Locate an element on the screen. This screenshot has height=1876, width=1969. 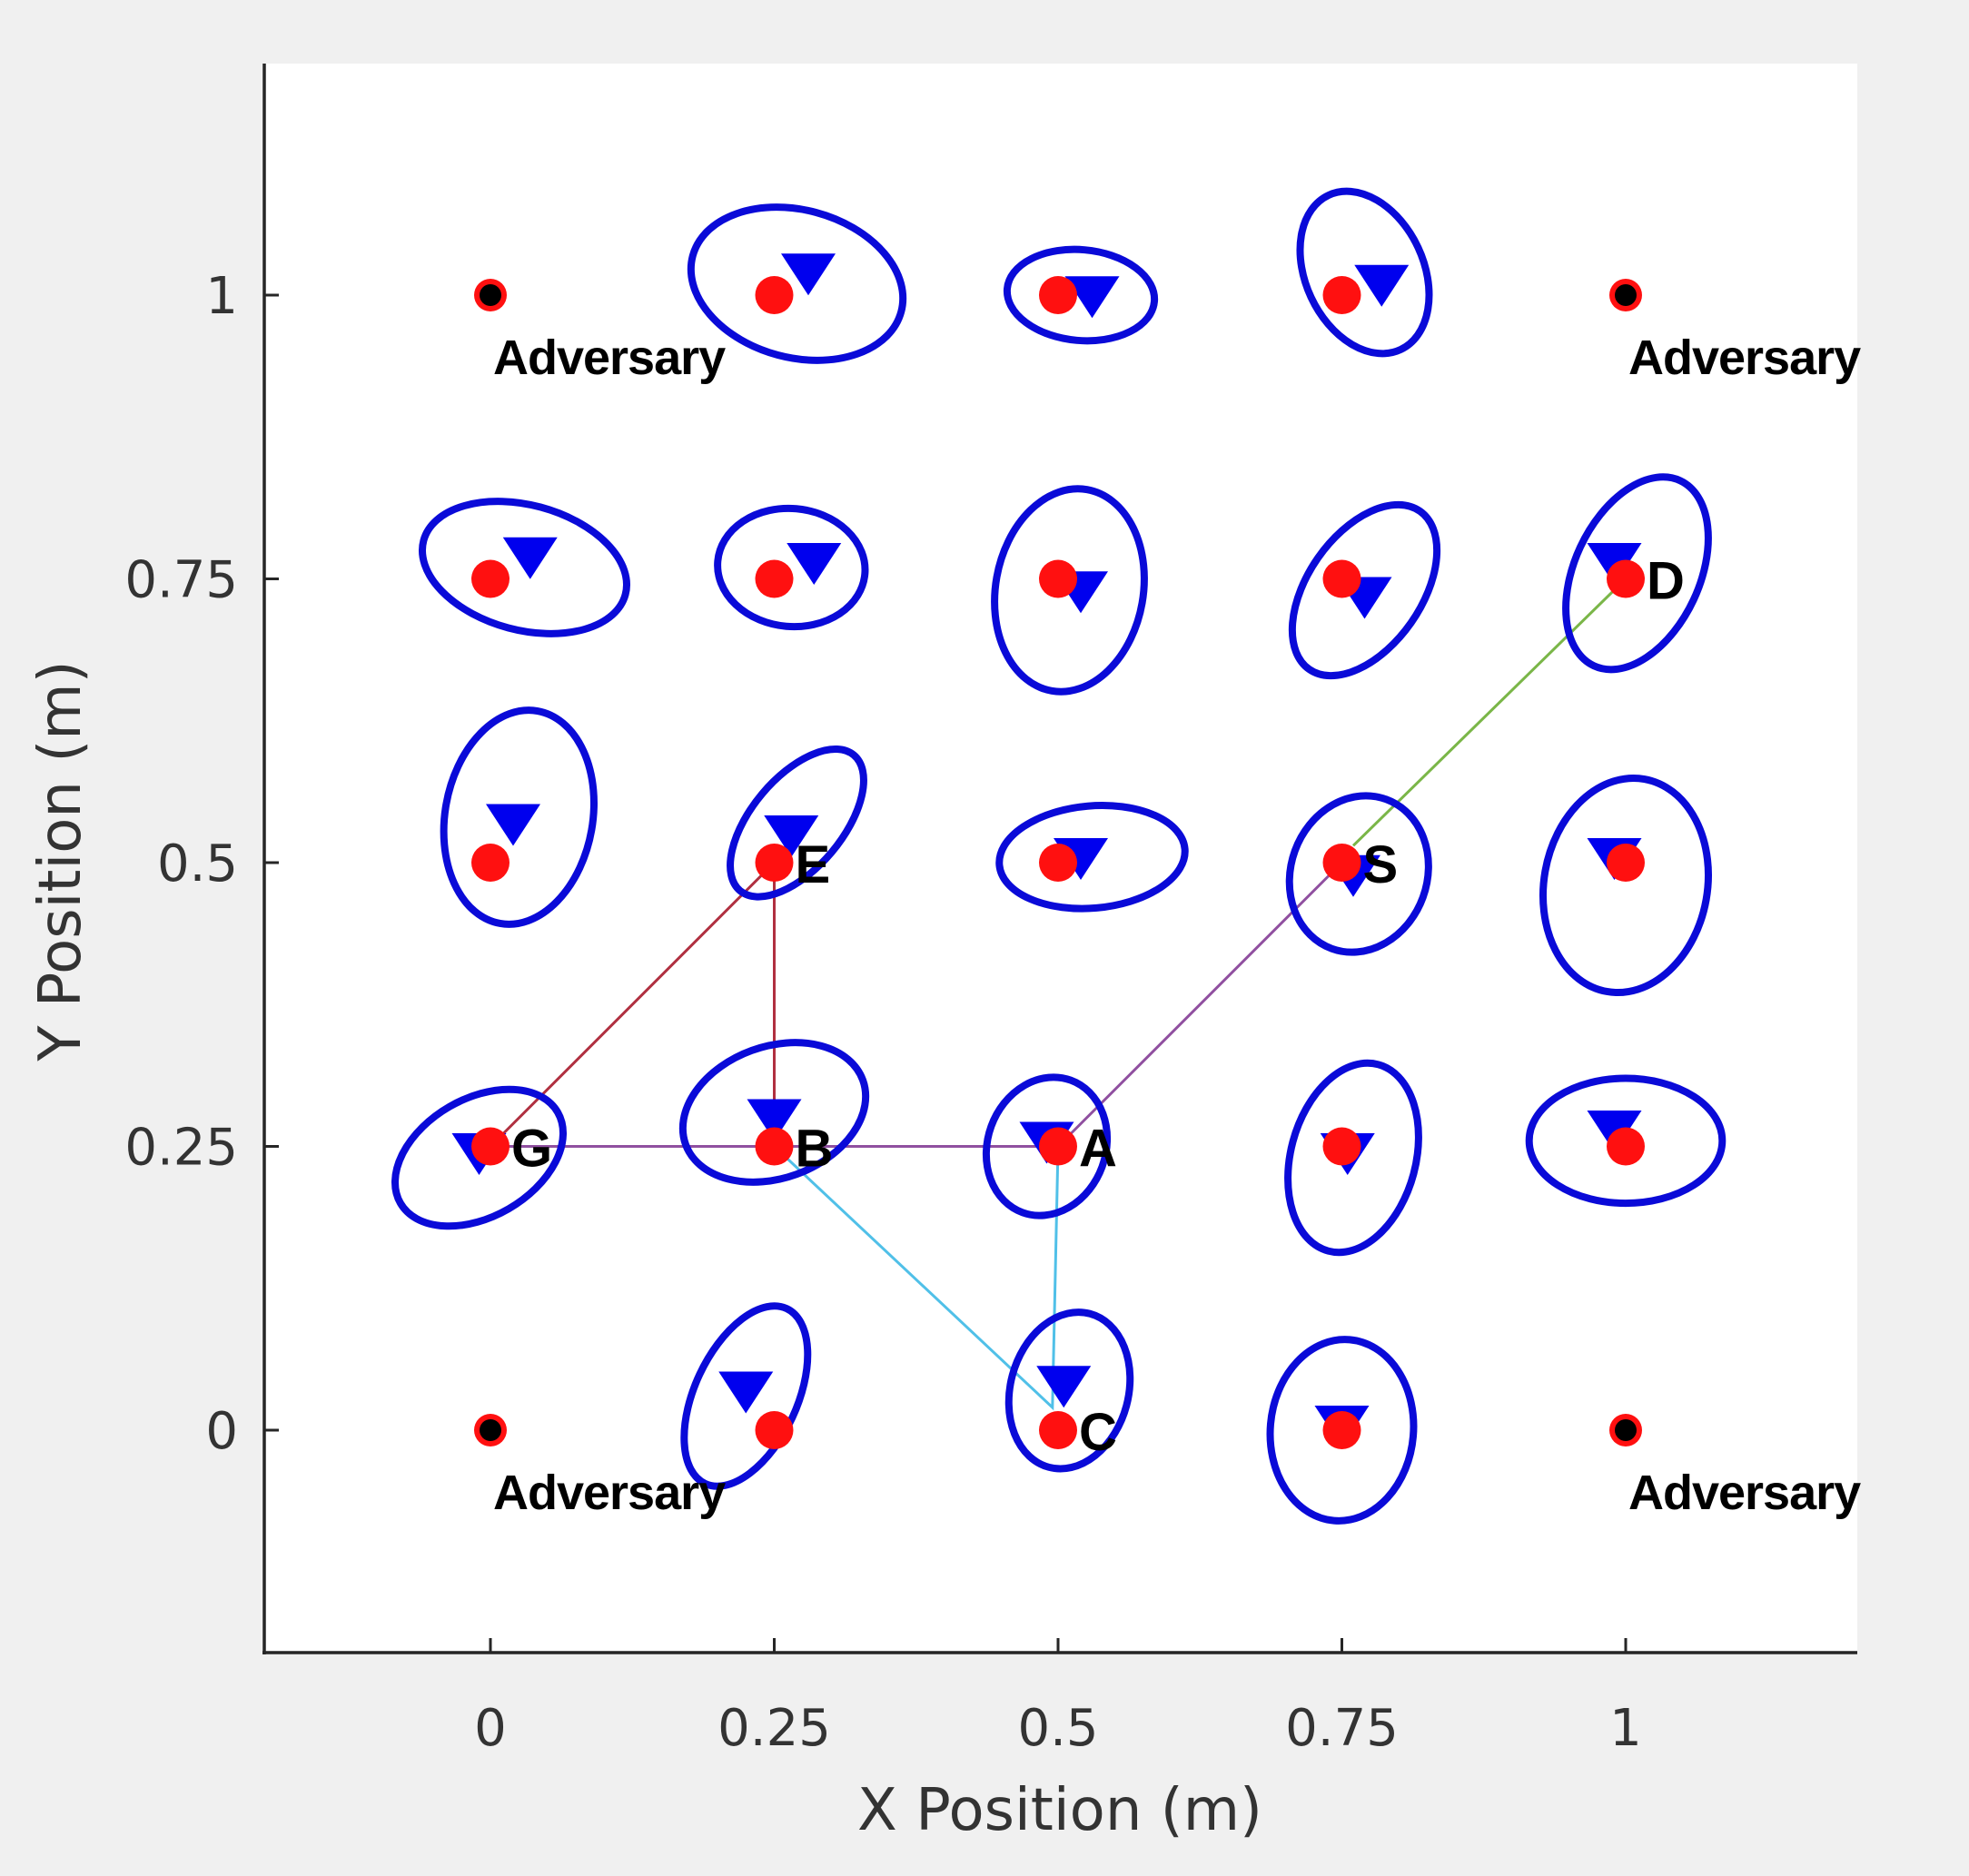
node-label: A is located at coordinates (1098, 1150).